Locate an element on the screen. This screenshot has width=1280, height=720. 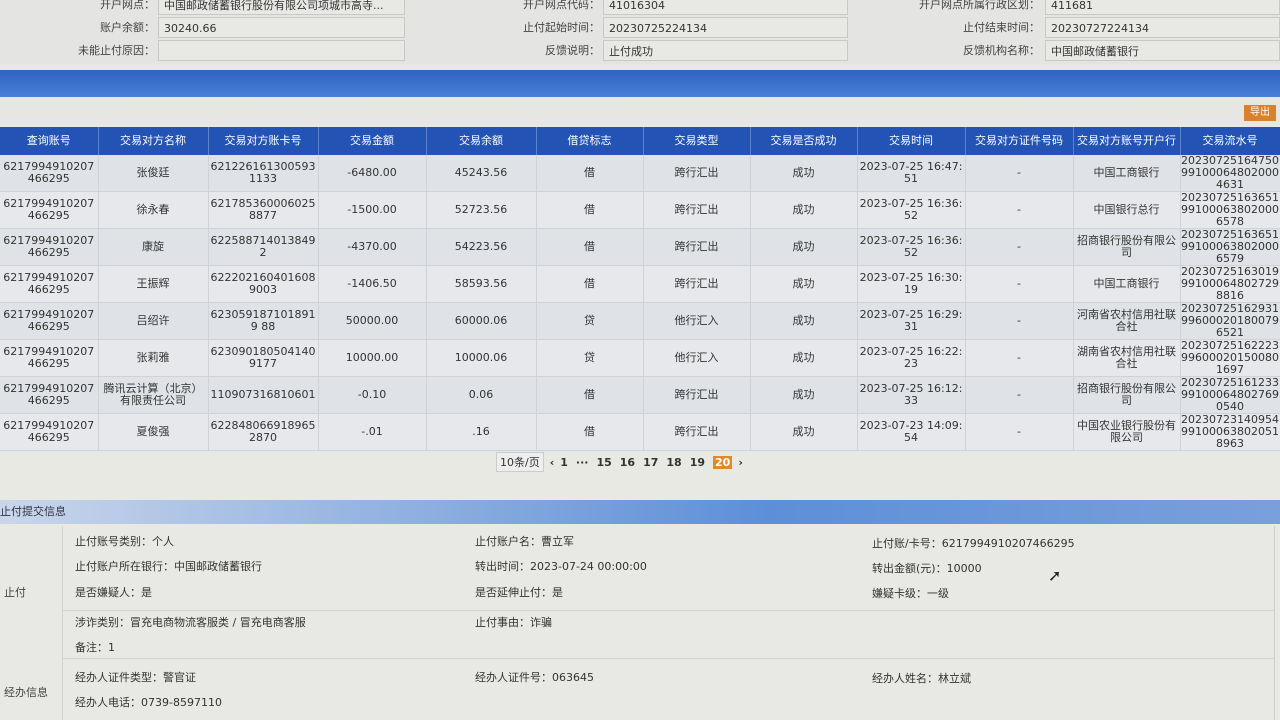
table-cell: 2023-07-25 16:22:23 is located at coordinates (911, 358).